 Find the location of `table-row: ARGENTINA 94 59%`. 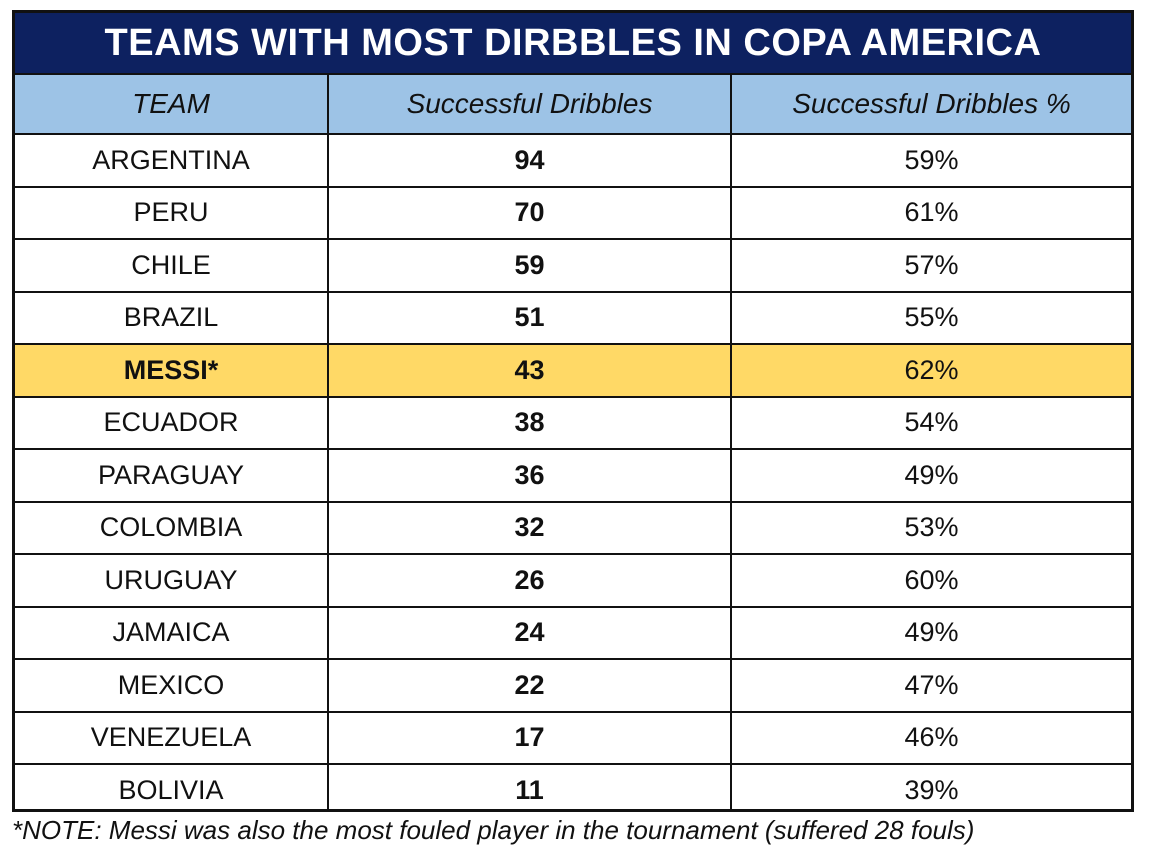

table-row: ARGENTINA 94 59% is located at coordinates (573, 161).